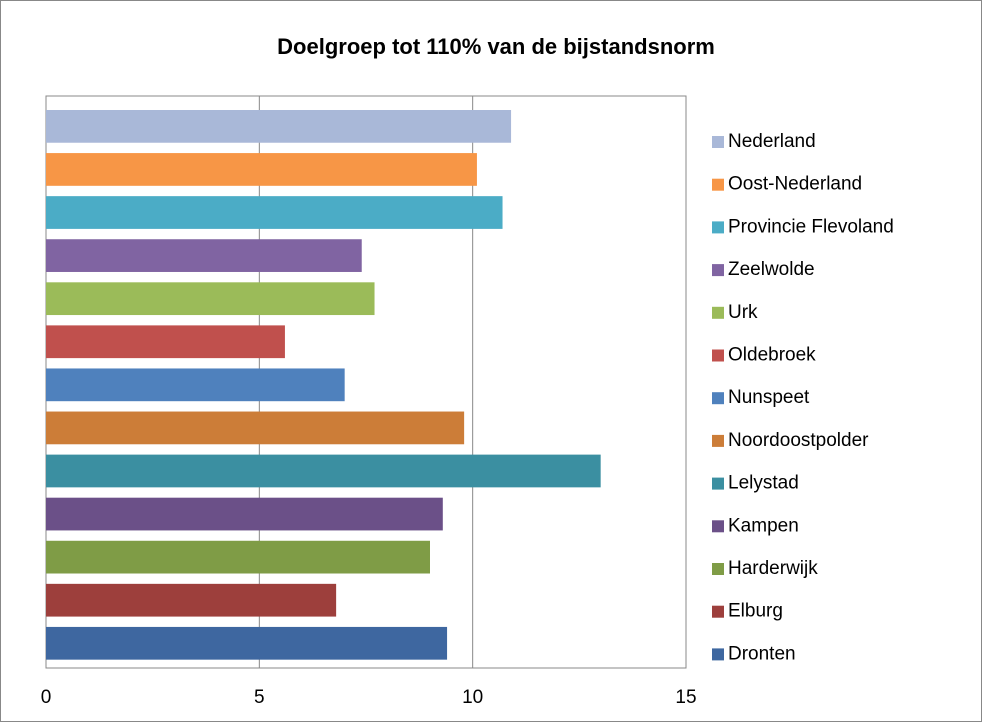 The height and width of the screenshot is (722, 982). I want to click on x-tick-label: 0, so click(46, 697).